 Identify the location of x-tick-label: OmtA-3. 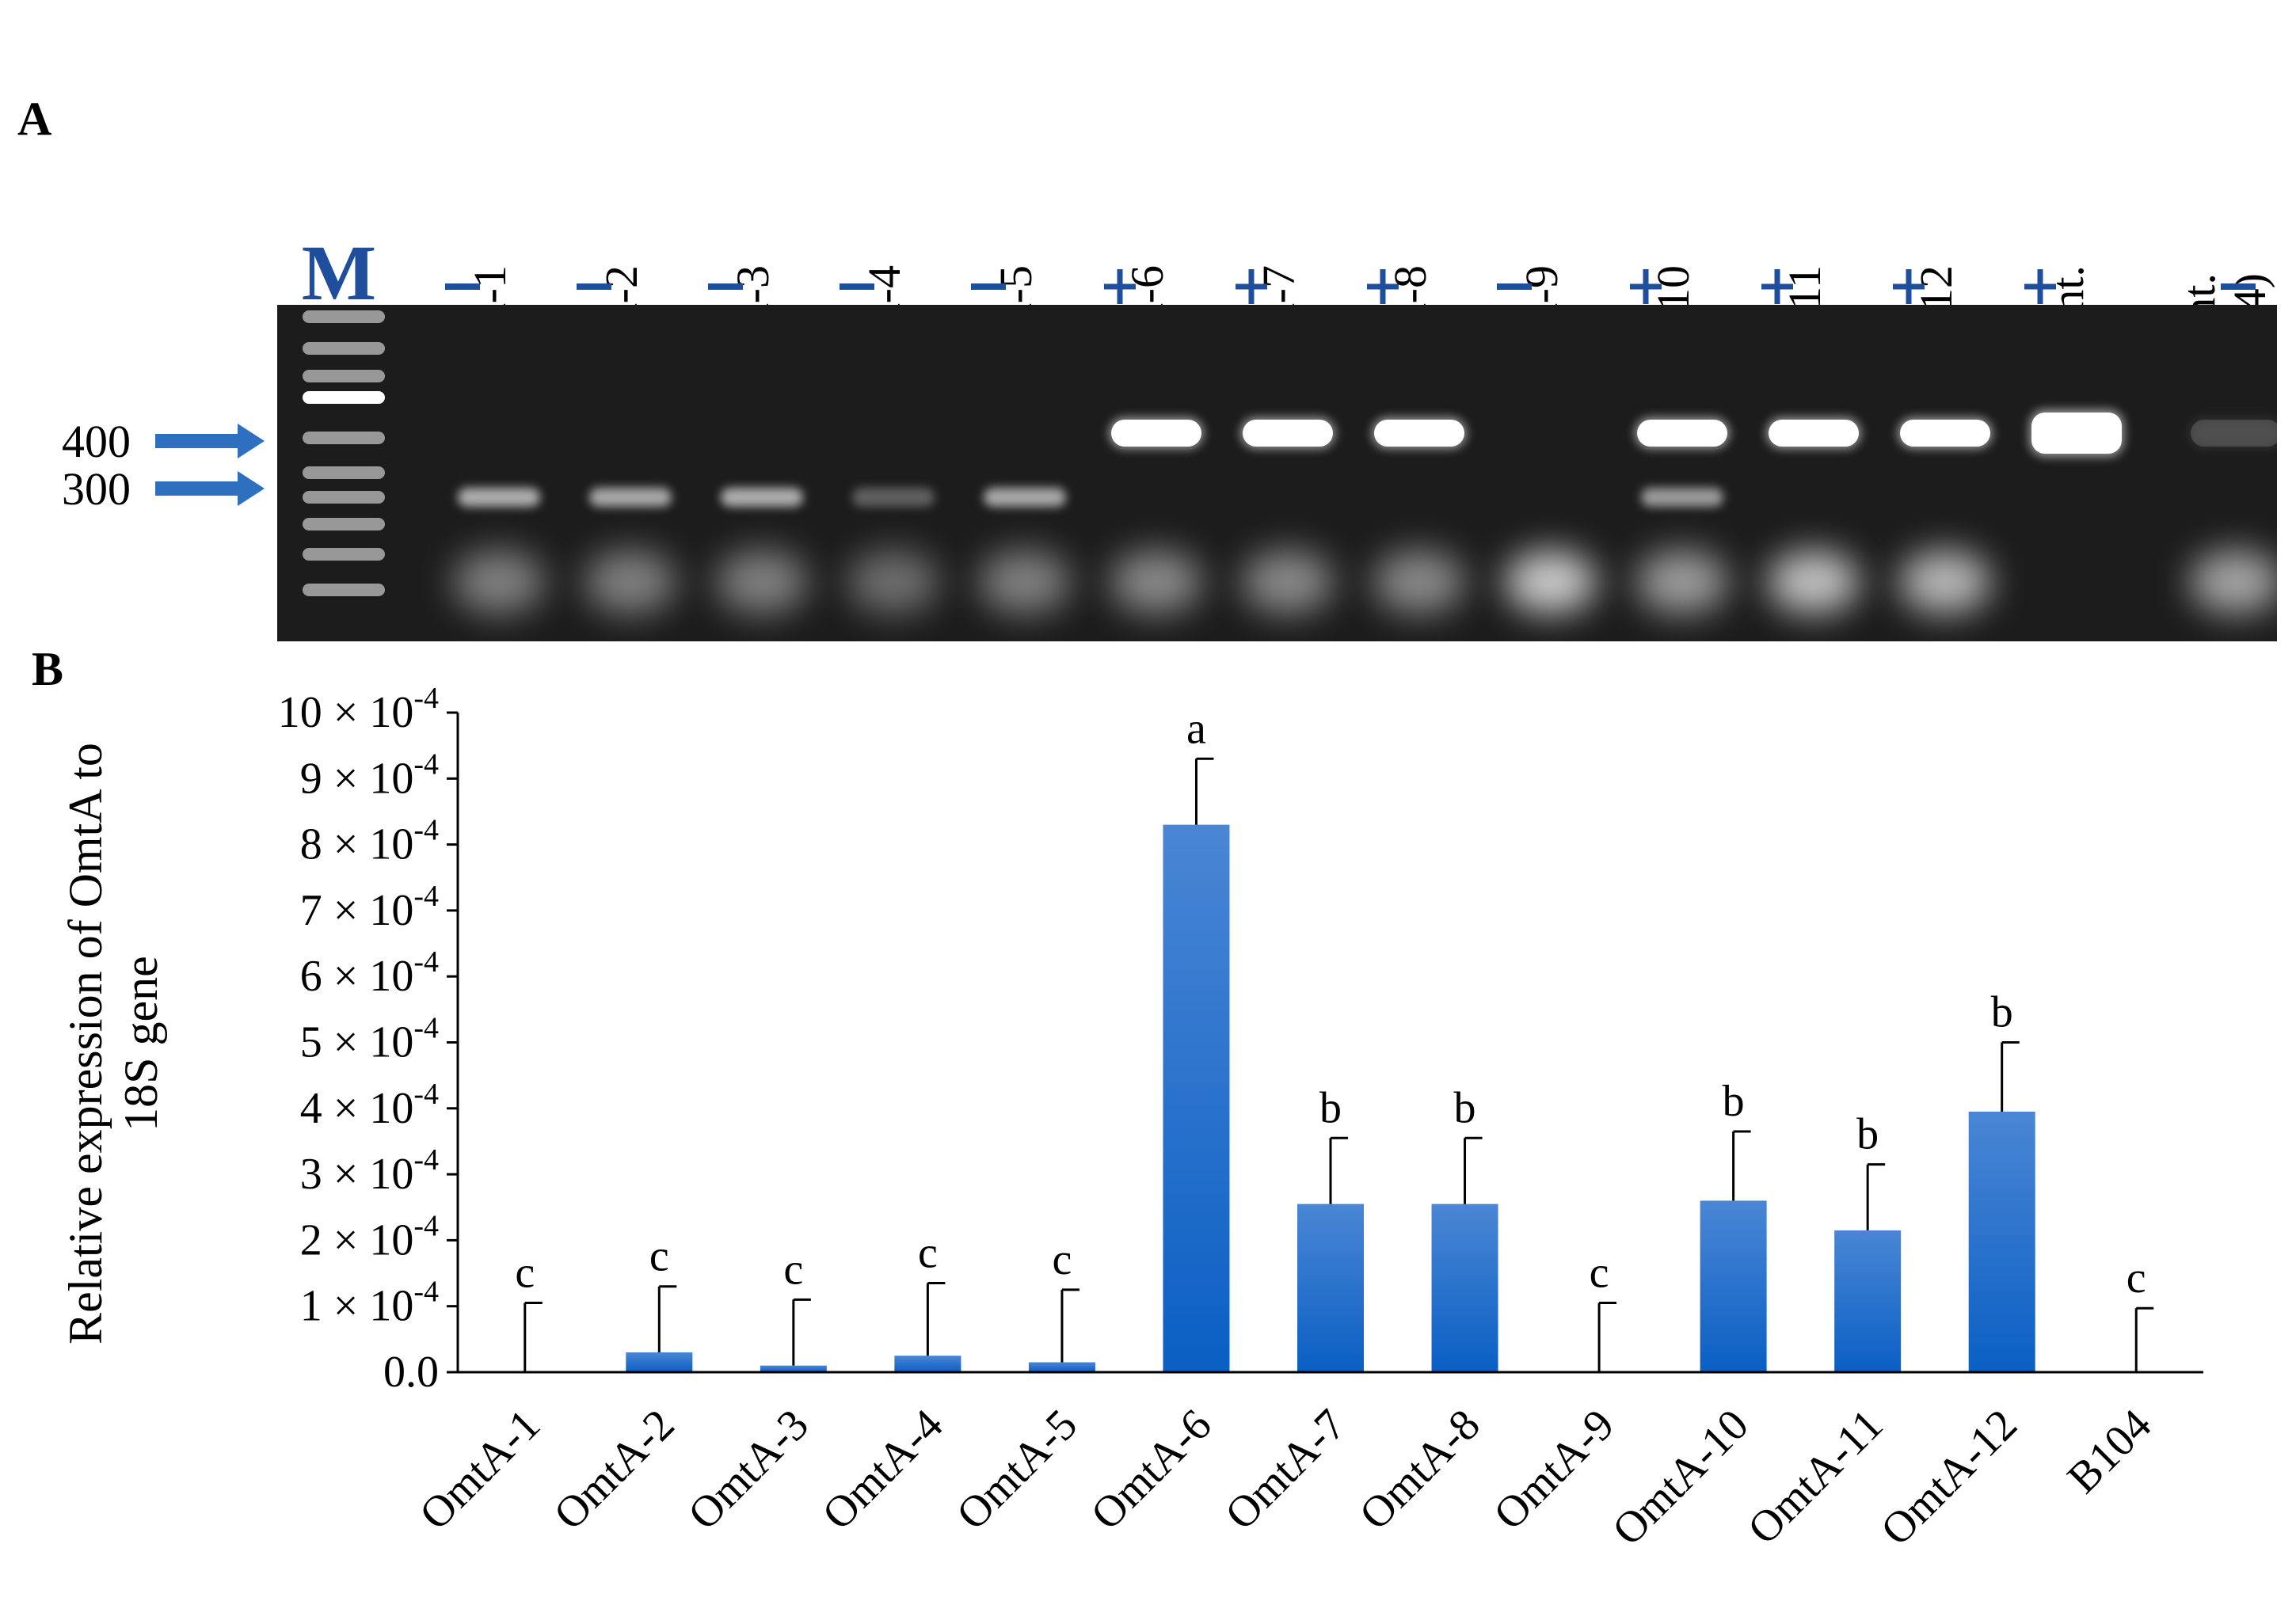
(748, 1470).